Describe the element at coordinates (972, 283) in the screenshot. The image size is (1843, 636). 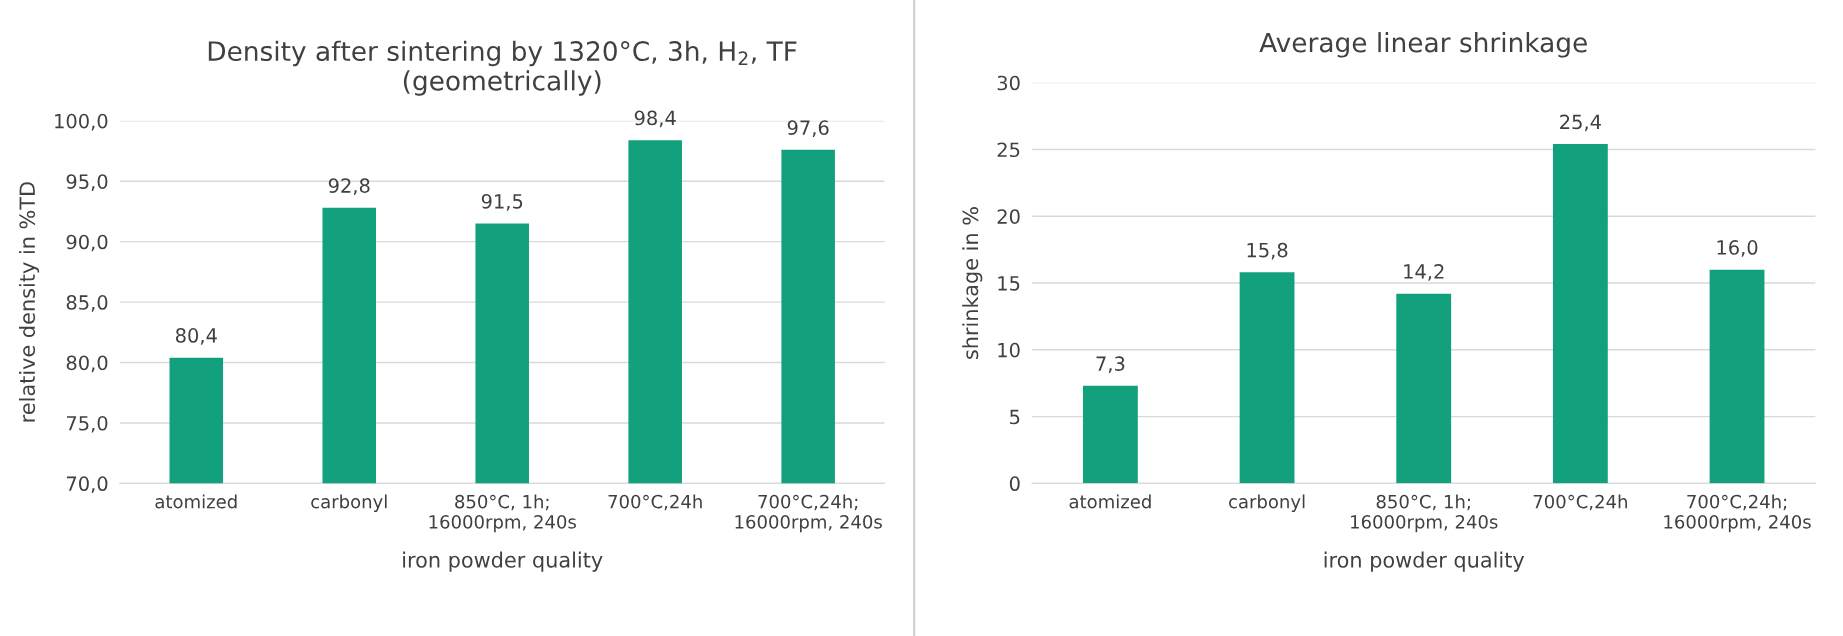
I see `y-axis-title: shrinkage in %` at that location.